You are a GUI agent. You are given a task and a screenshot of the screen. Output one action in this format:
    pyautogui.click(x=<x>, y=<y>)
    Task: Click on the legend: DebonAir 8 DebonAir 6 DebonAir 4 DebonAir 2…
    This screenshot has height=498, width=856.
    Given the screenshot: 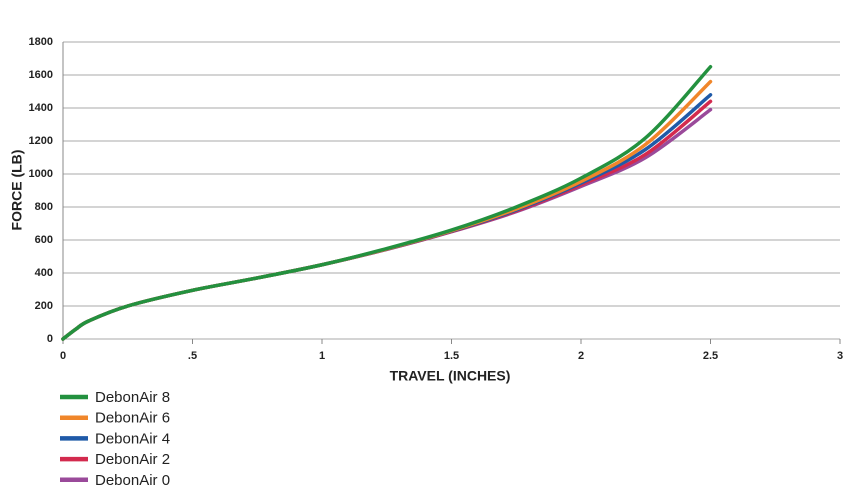 What is the action you would take?
    pyautogui.click(x=115, y=439)
    